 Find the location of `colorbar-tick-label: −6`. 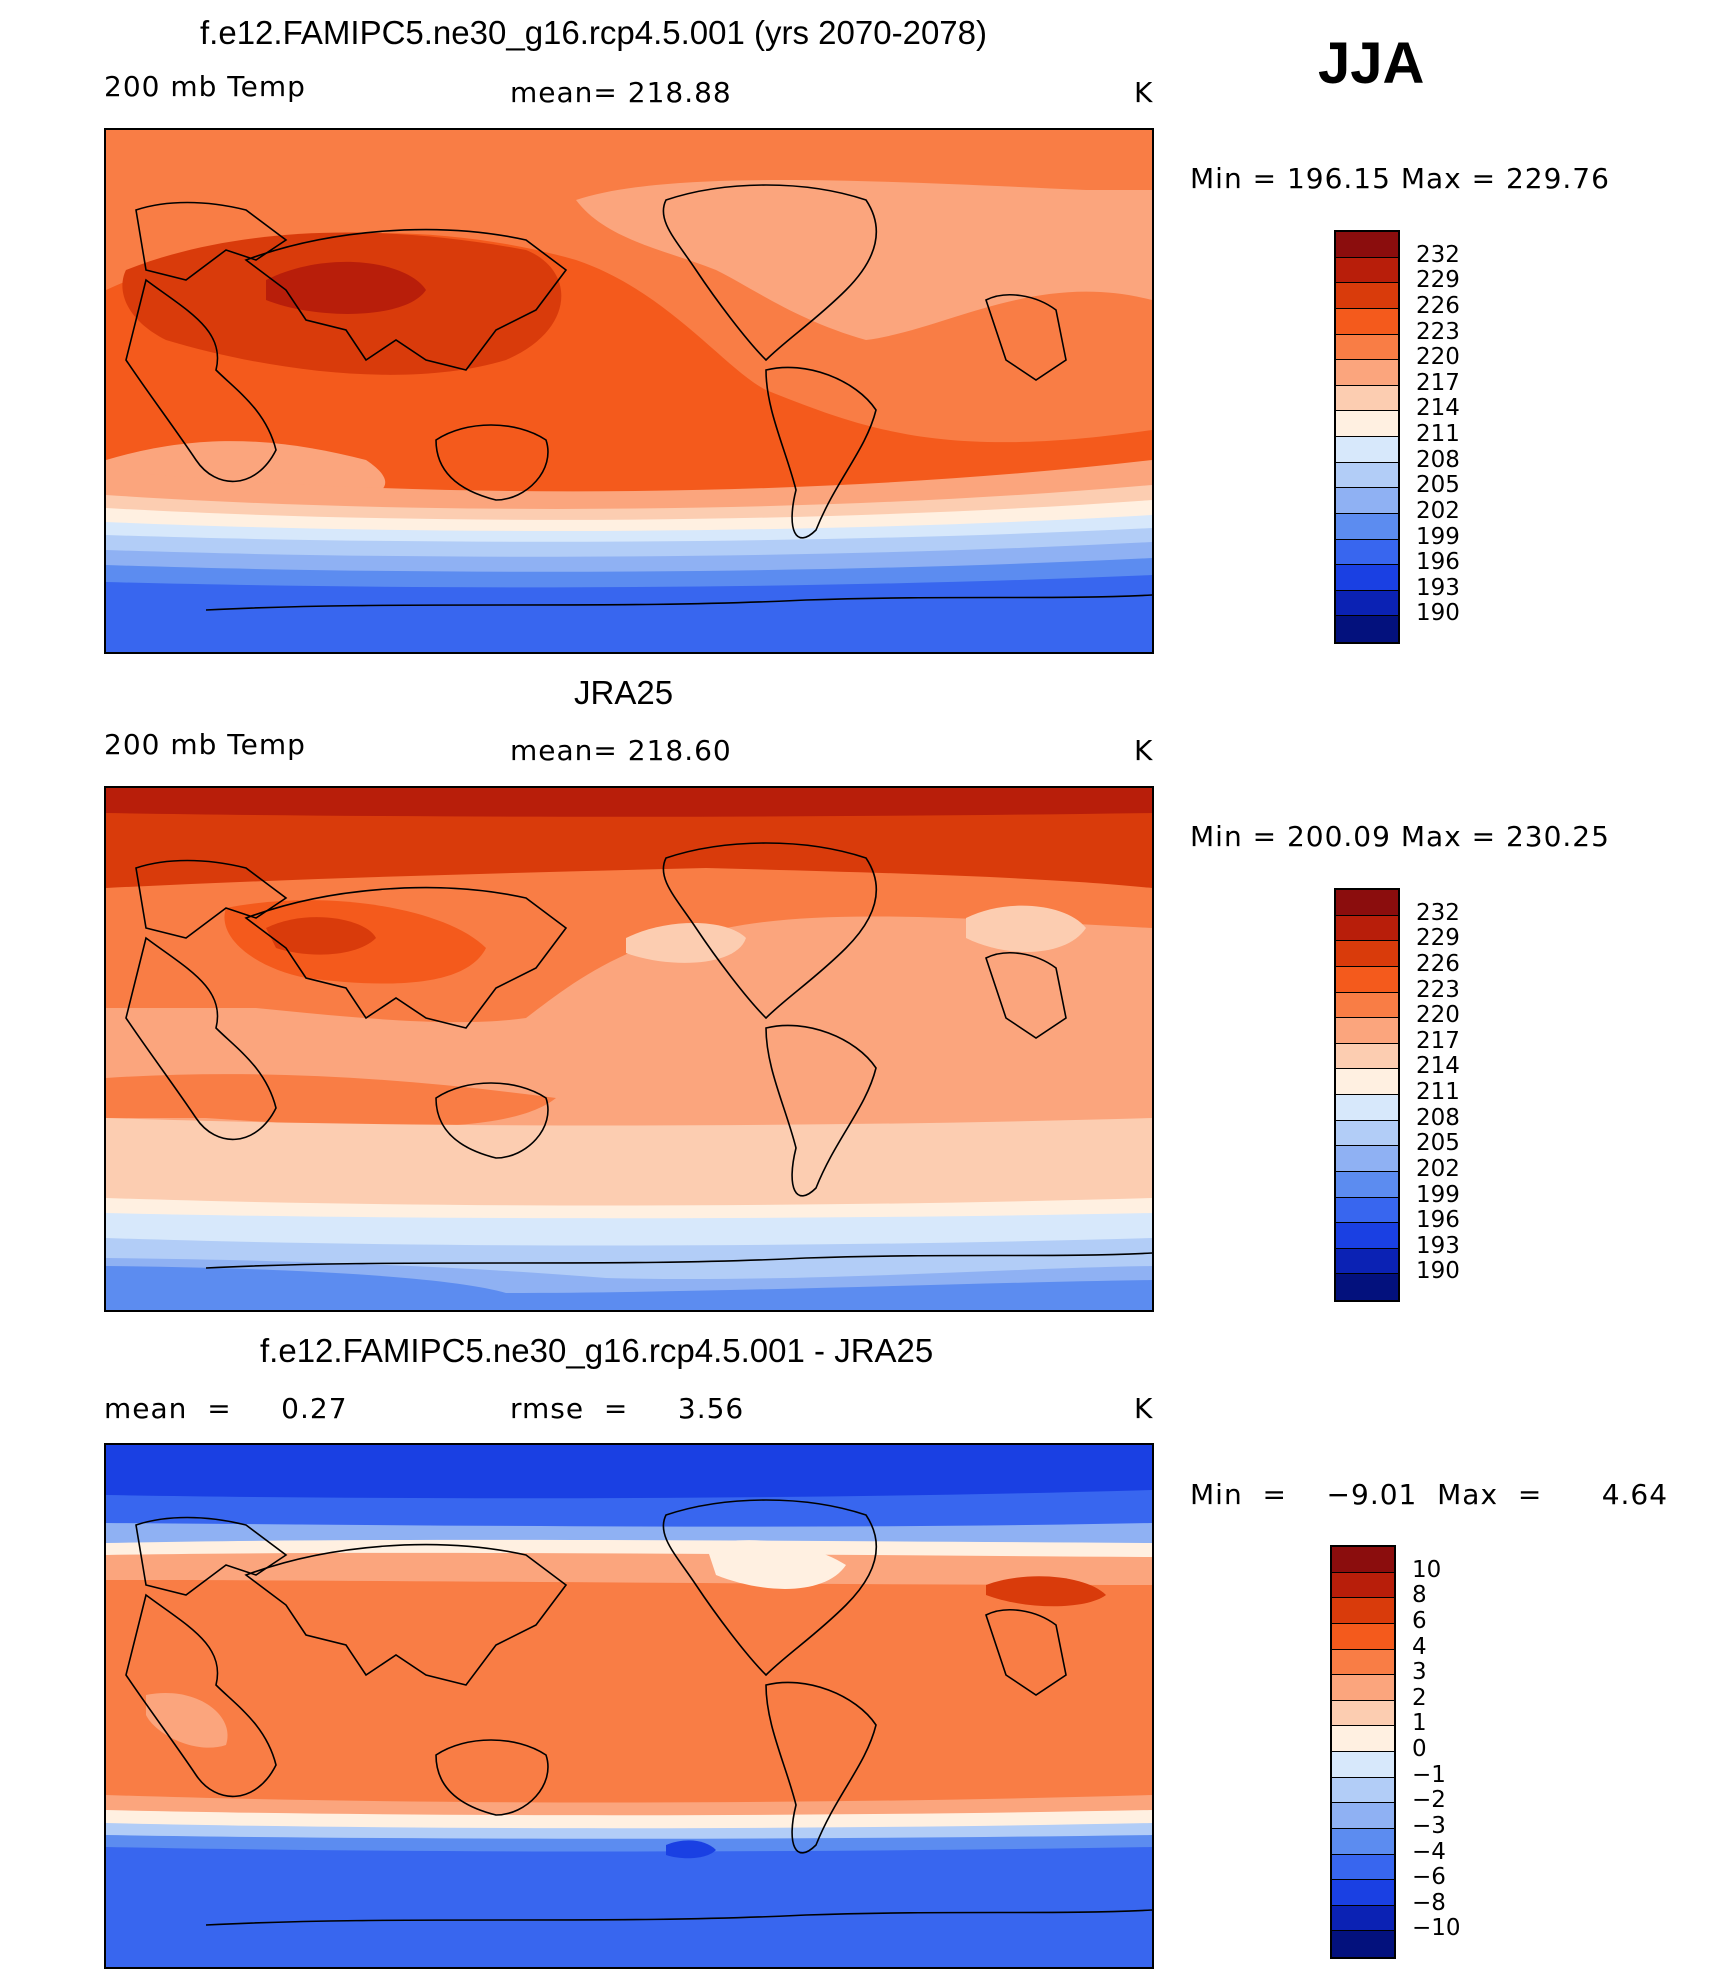

colorbar-tick-label: −6 is located at coordinates (1429, 1877).